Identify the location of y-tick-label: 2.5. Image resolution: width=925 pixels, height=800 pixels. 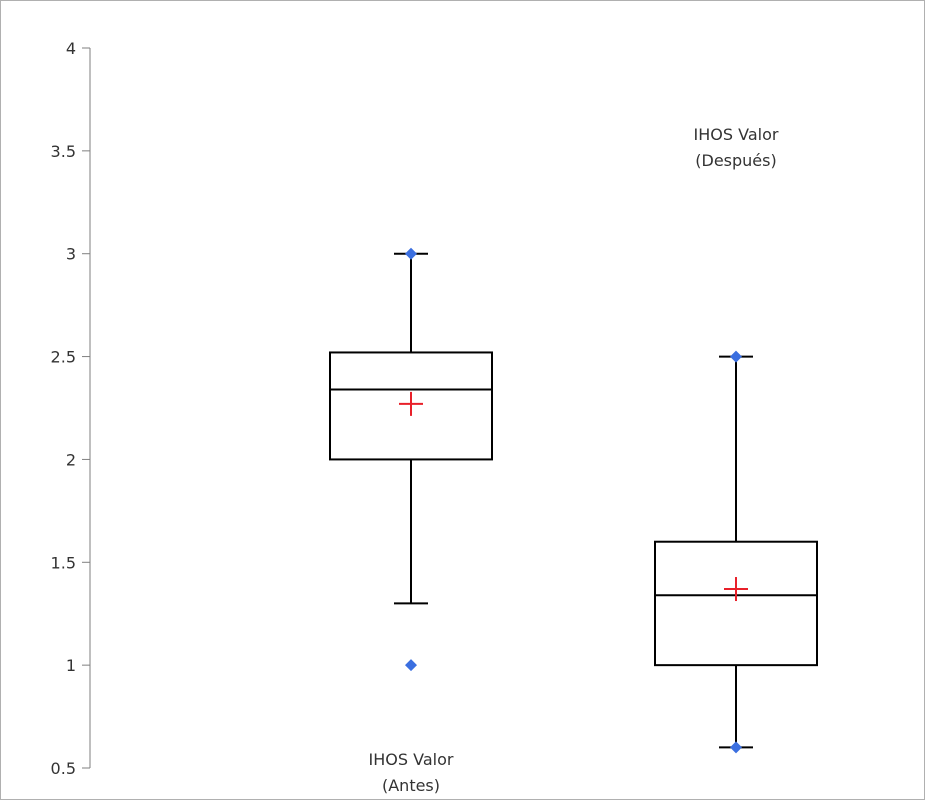
(63, 357).